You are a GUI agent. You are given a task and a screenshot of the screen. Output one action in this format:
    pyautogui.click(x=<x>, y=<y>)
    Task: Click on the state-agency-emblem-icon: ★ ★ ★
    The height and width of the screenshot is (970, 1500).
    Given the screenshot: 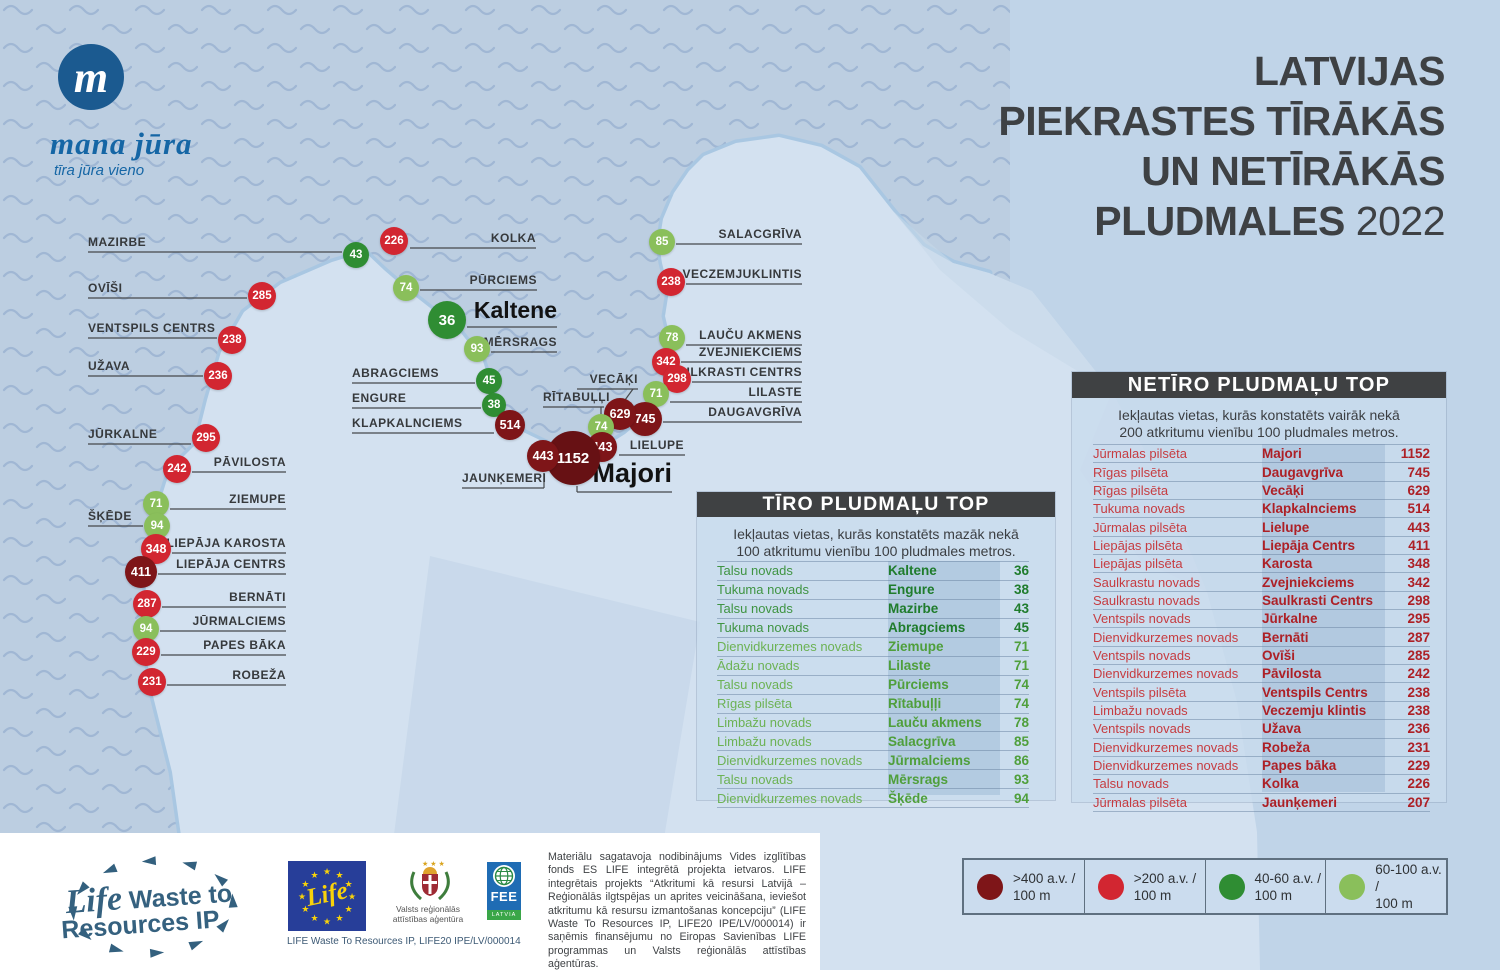 What is the action you would take?
    pyautogui.click(x=430, y=880)
    